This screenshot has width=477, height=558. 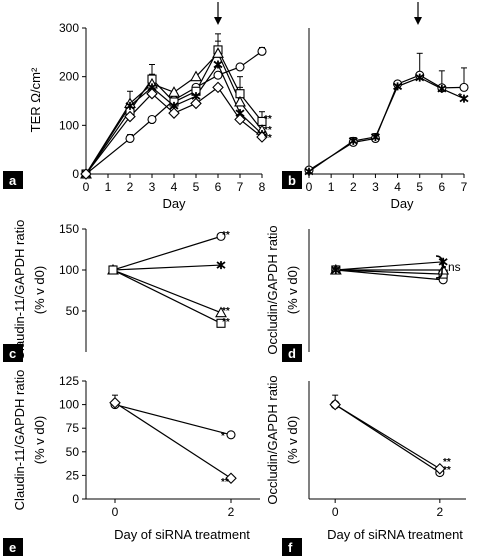 I want to click on panel-b-label: b, so click(x=292, y=180).